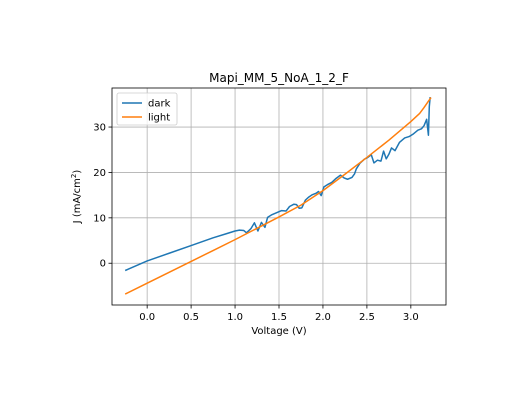  Describe the element at coordinates (278, 331) in the screenshot. I see `x-axis-label: Voltage (V)` at that location.